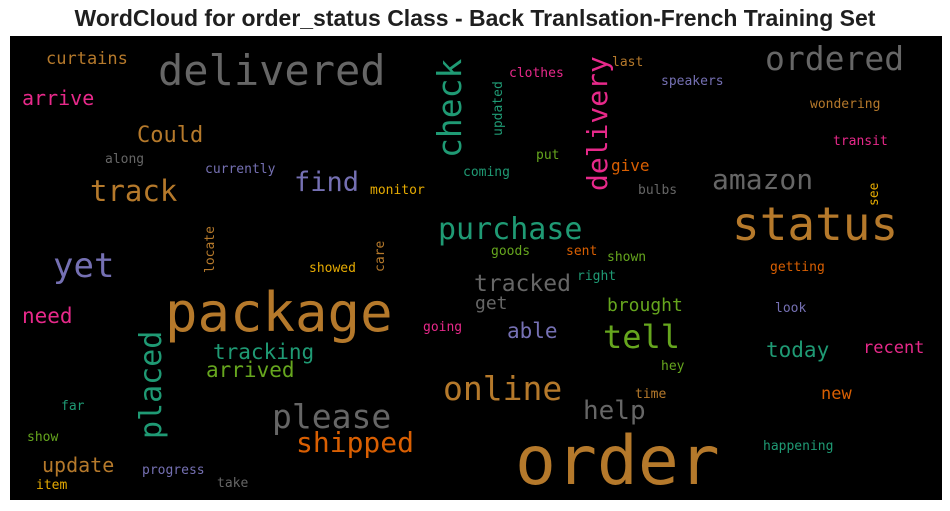  I want to click on word-locate: locate, so click(210, 249).